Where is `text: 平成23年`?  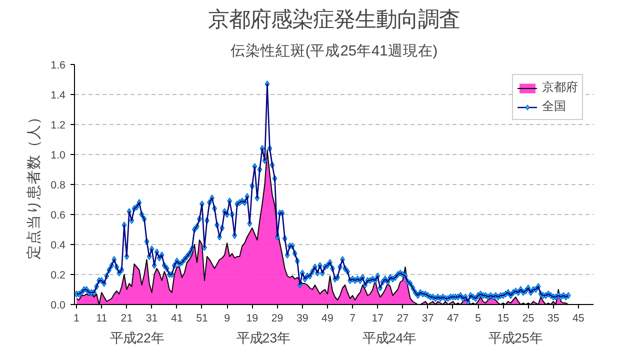
text: 平成23年 is located at coordinates (263, 338).